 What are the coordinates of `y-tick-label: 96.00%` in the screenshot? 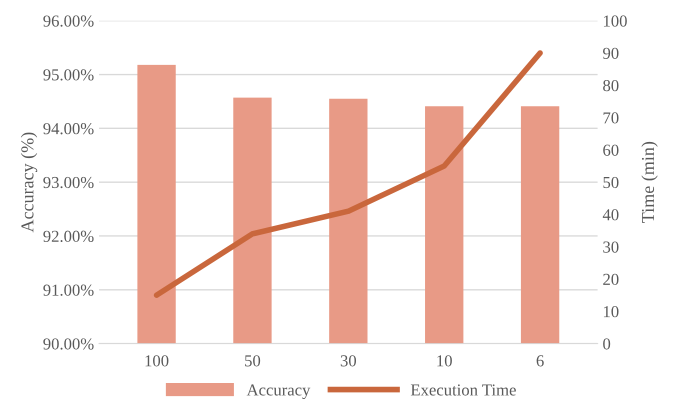 It's located at (68, 21).